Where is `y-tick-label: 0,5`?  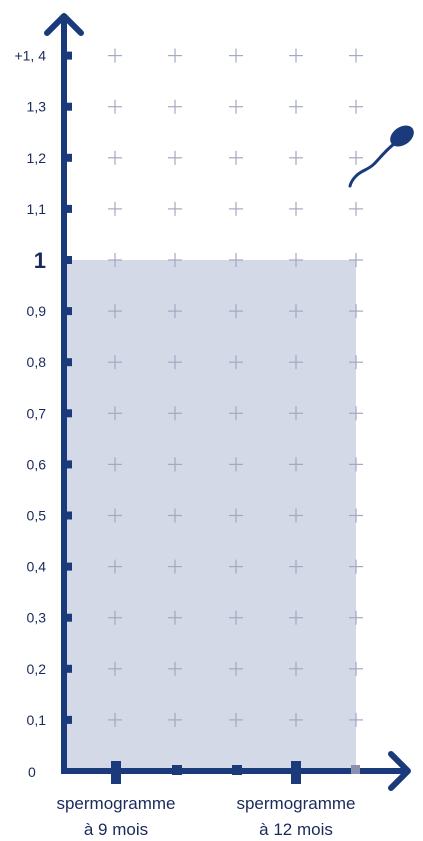 y-tick-label: 0,5 is located at coordinates (37, 516).